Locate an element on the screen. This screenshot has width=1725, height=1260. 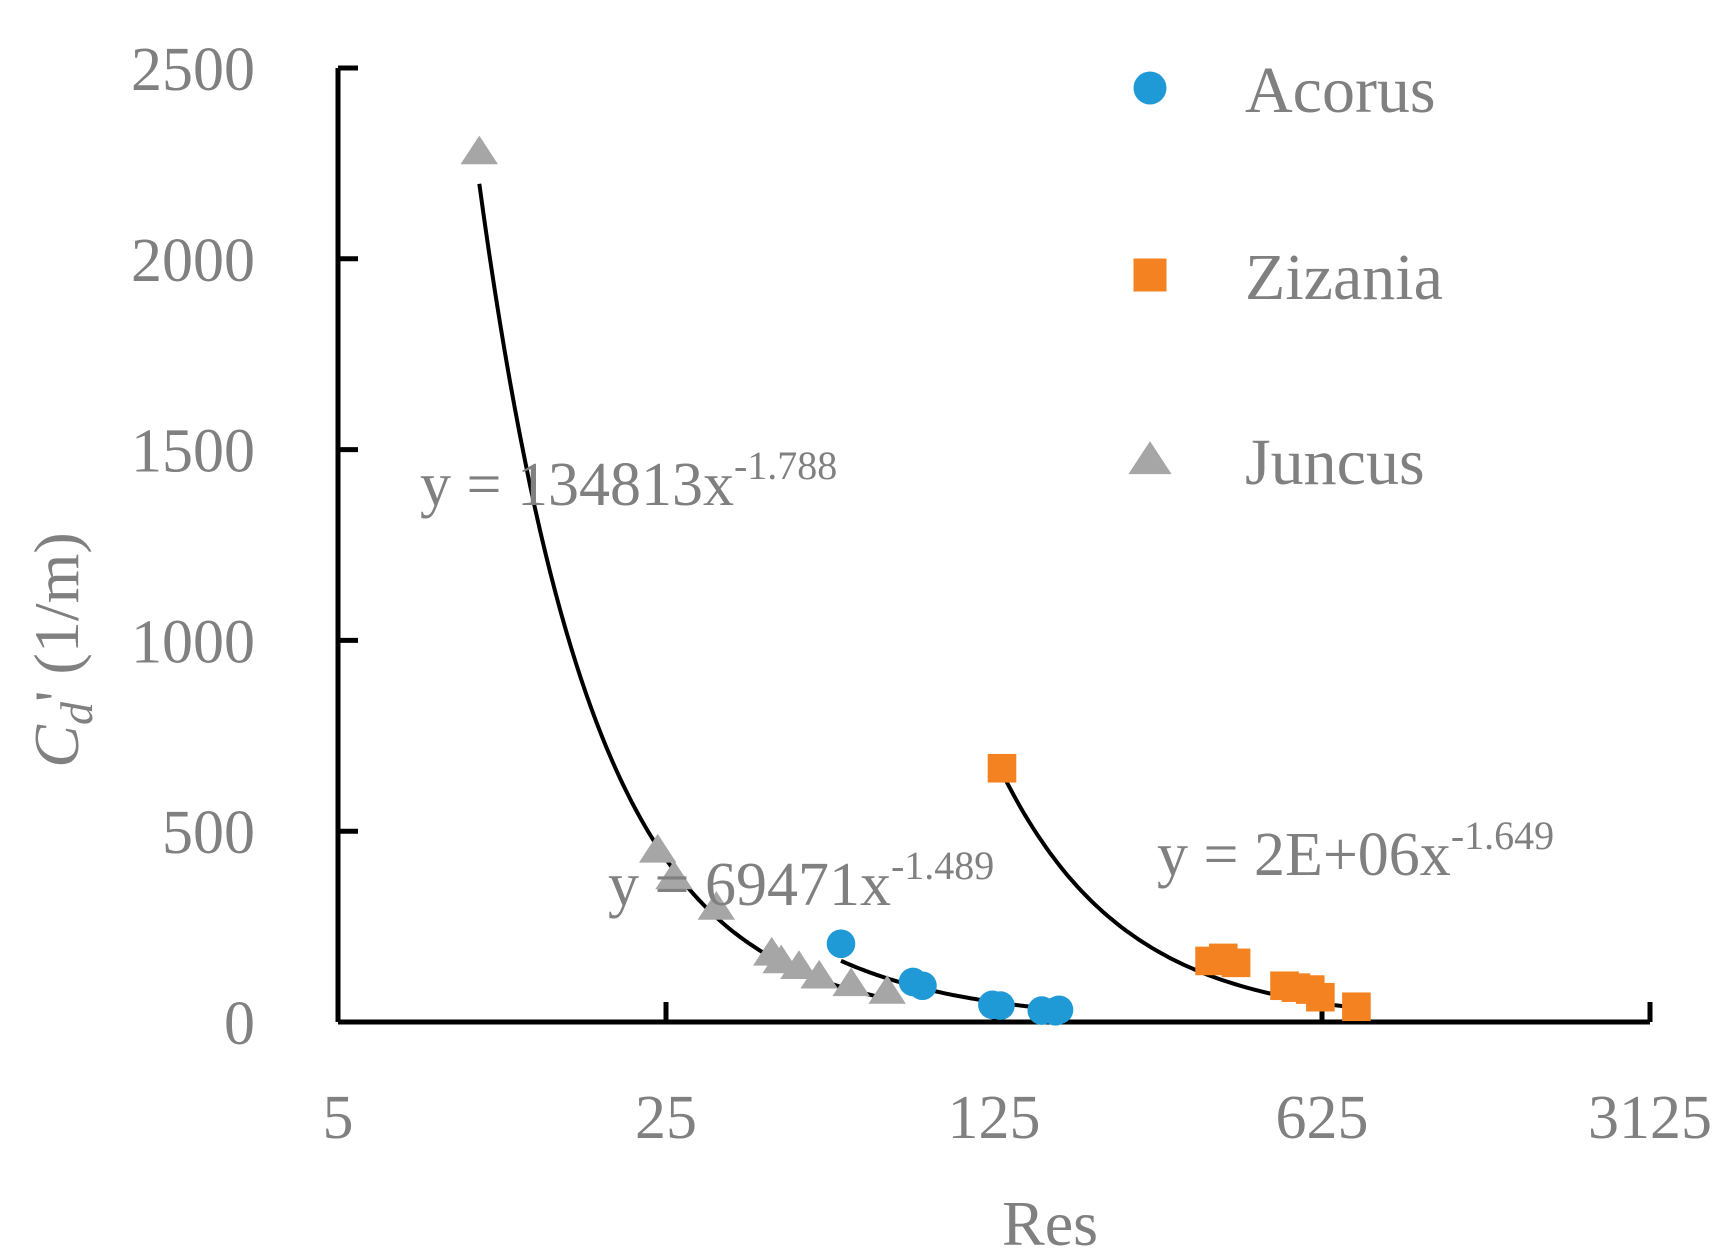
equation-base: y = 134813x is located at coordinates (577, 485).